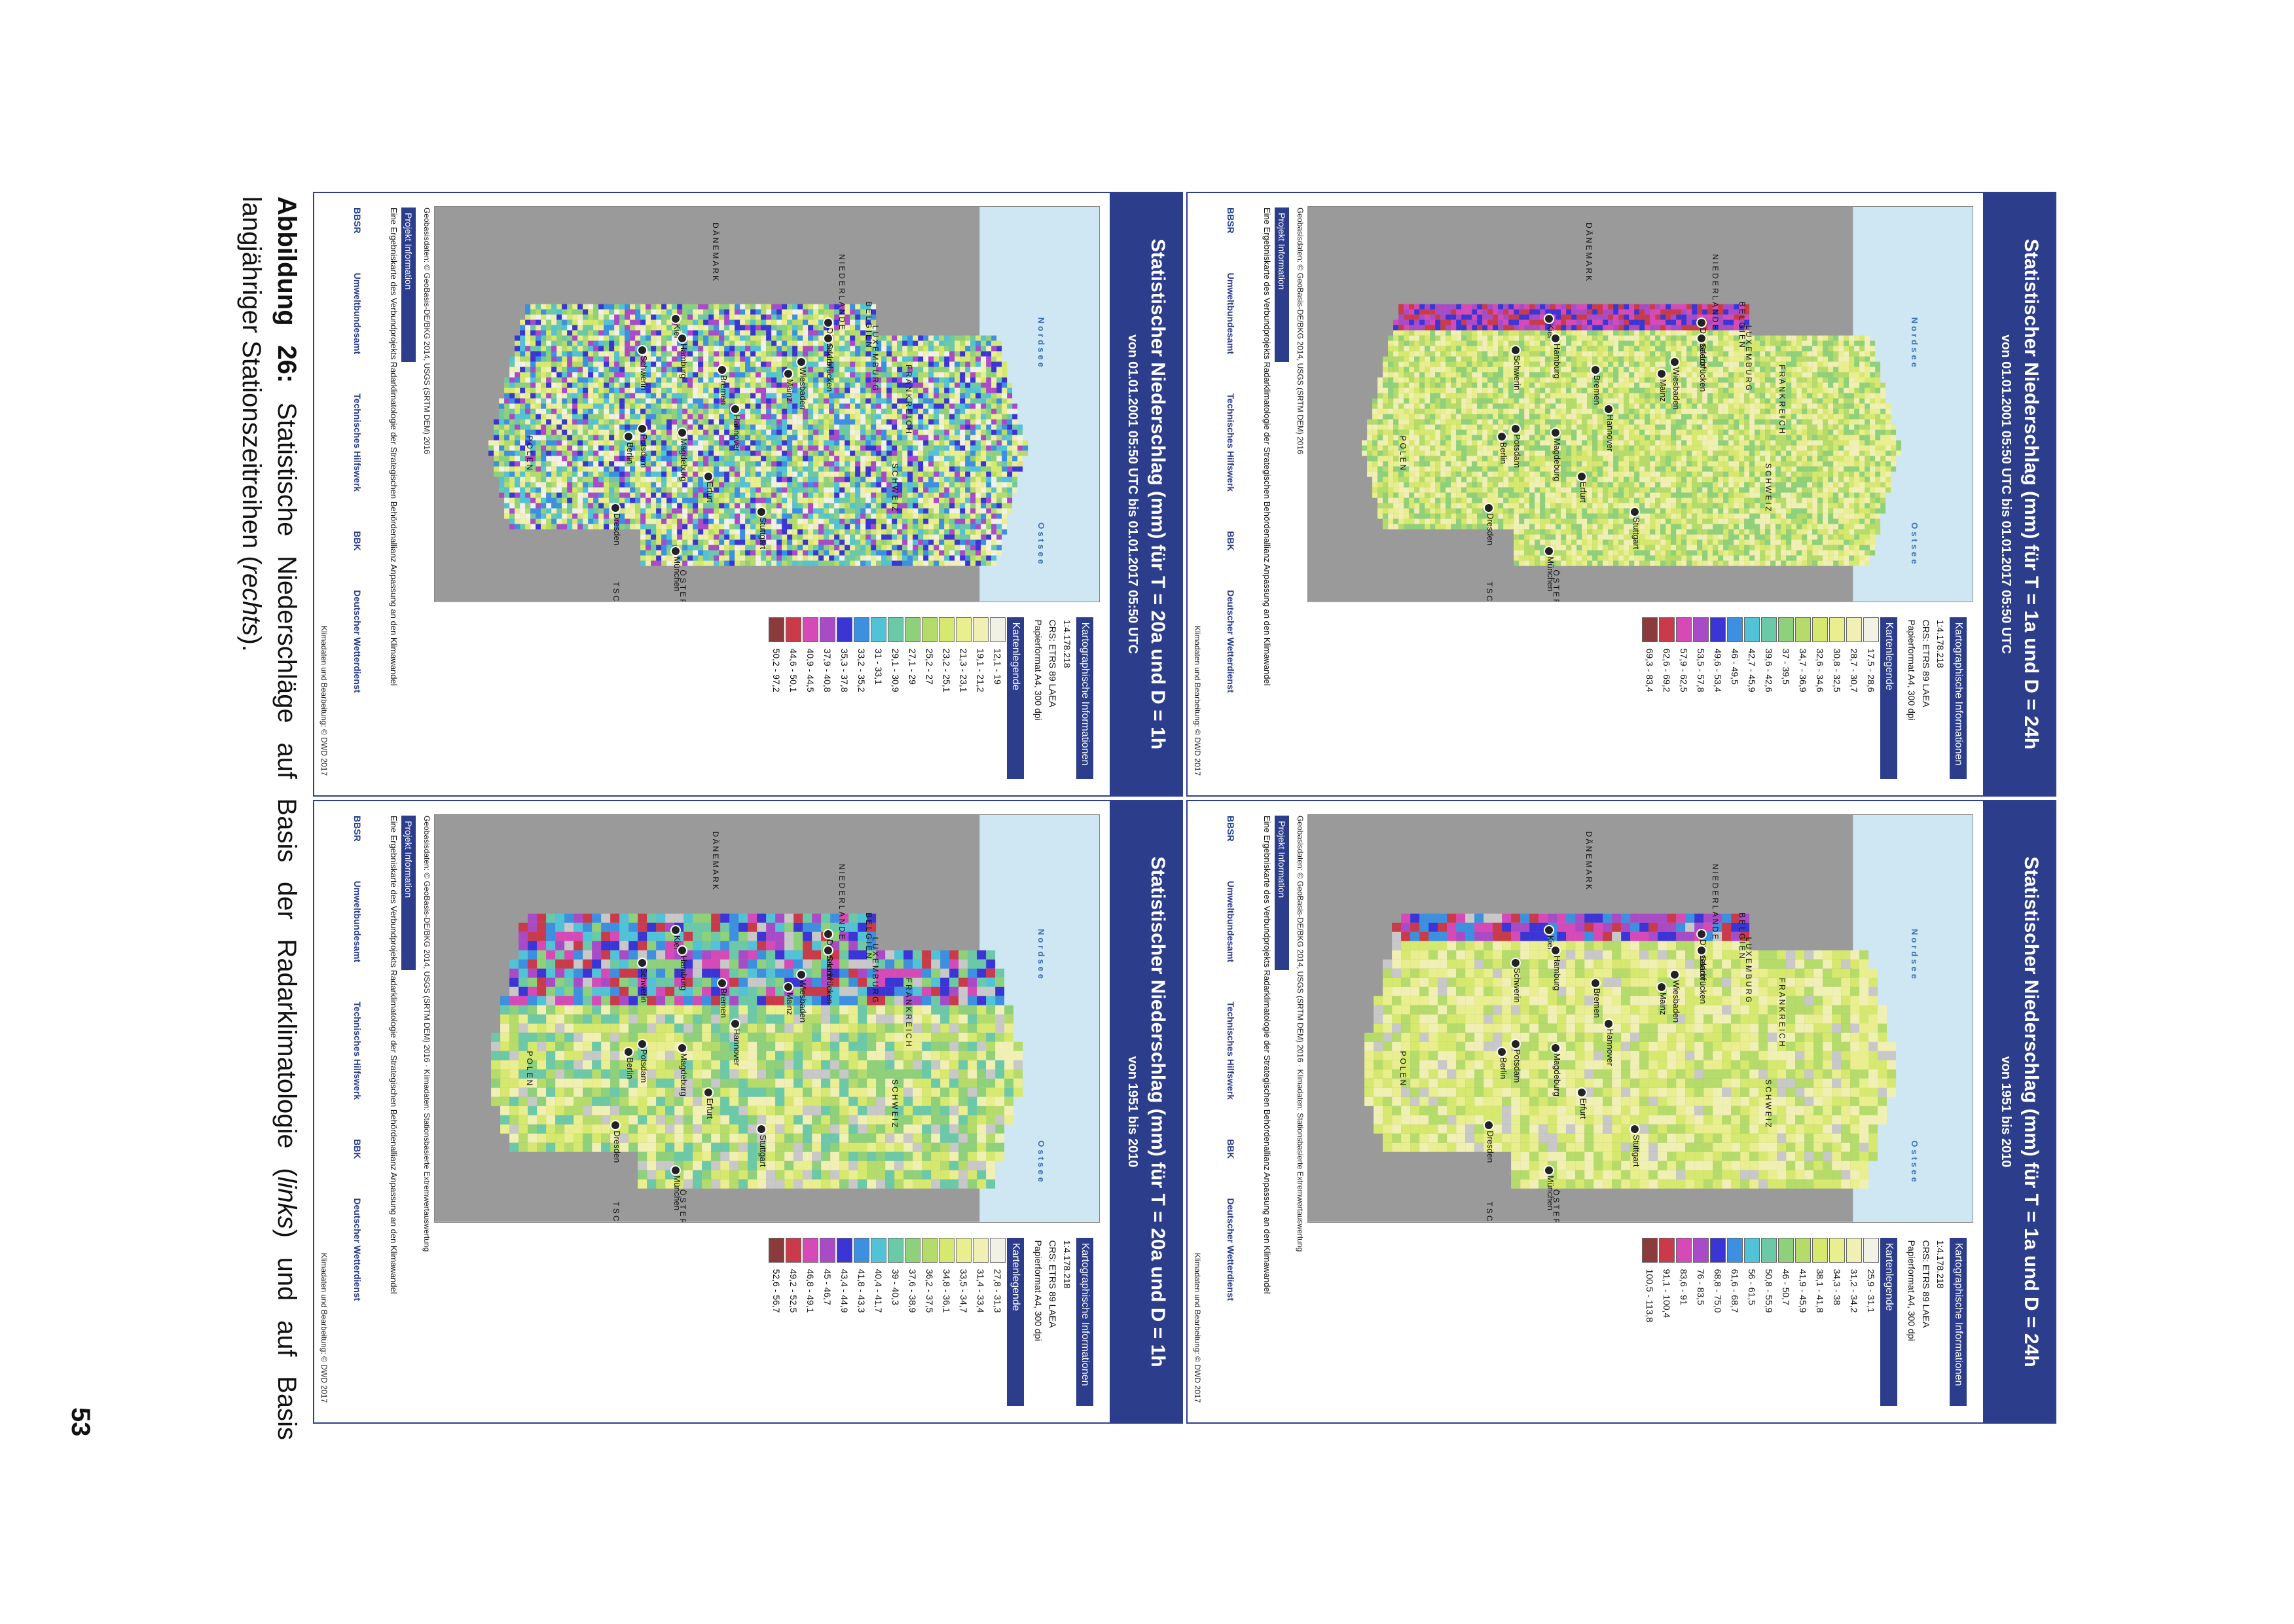 This screenshot has height=1624, width=2294. What do you see at coordinates (981, 698) in the screenshot?
I see `legend-item: 19,1 - 21,2` at bounding box center [981, 698].